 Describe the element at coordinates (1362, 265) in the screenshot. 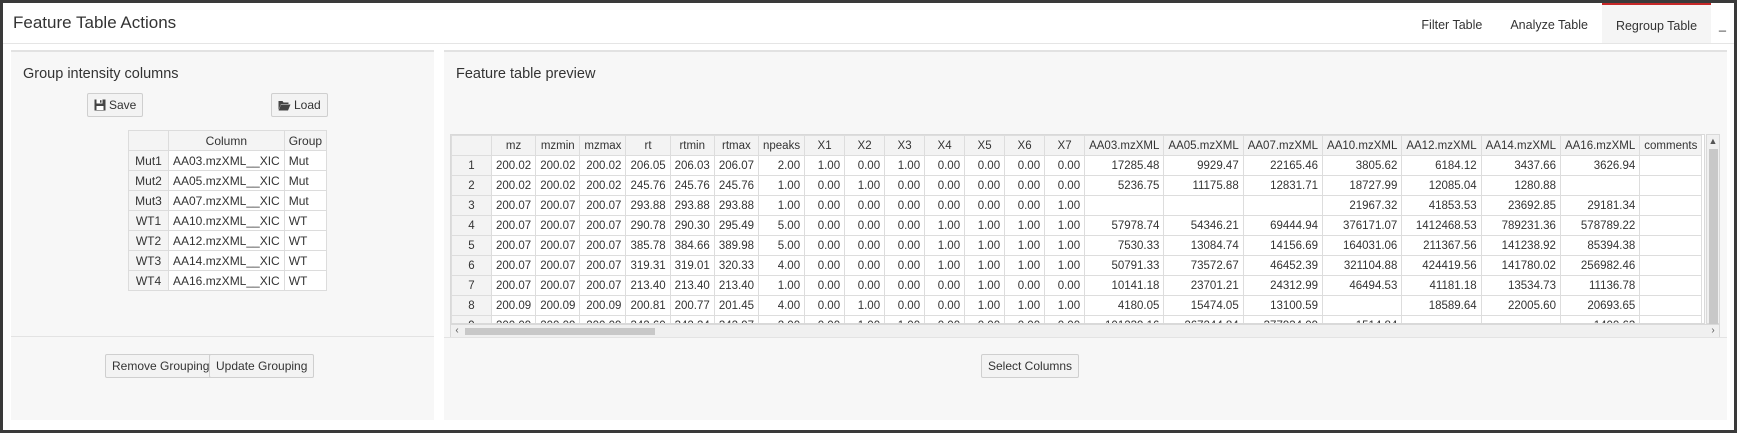

I see `table-cell: 321104.88` at that location.